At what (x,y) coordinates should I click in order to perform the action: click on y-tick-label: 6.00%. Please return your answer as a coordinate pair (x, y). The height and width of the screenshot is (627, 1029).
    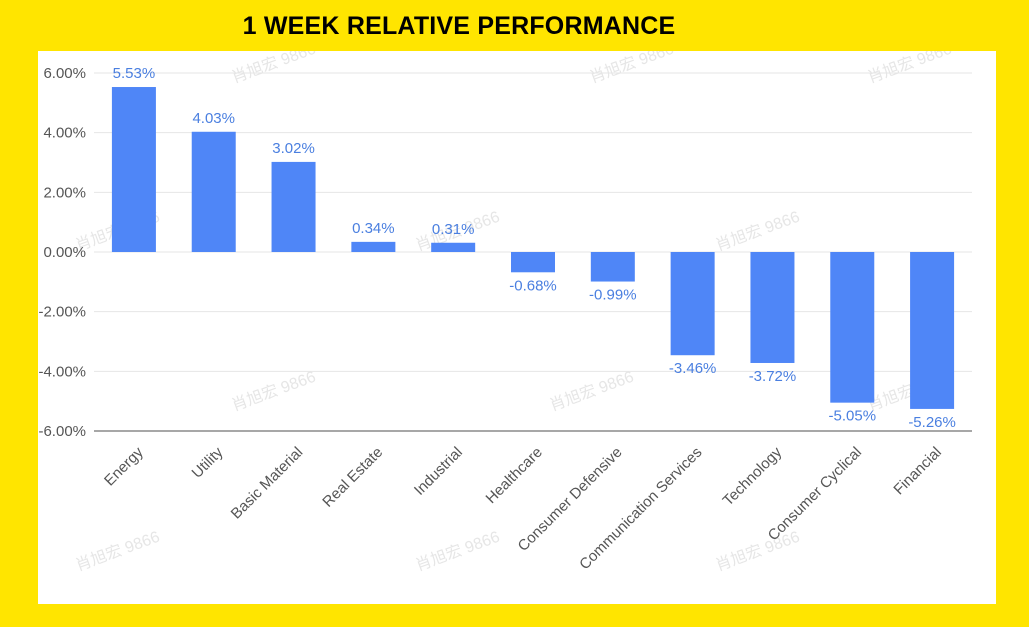
    Looking at the image, I should click on (64, 73).